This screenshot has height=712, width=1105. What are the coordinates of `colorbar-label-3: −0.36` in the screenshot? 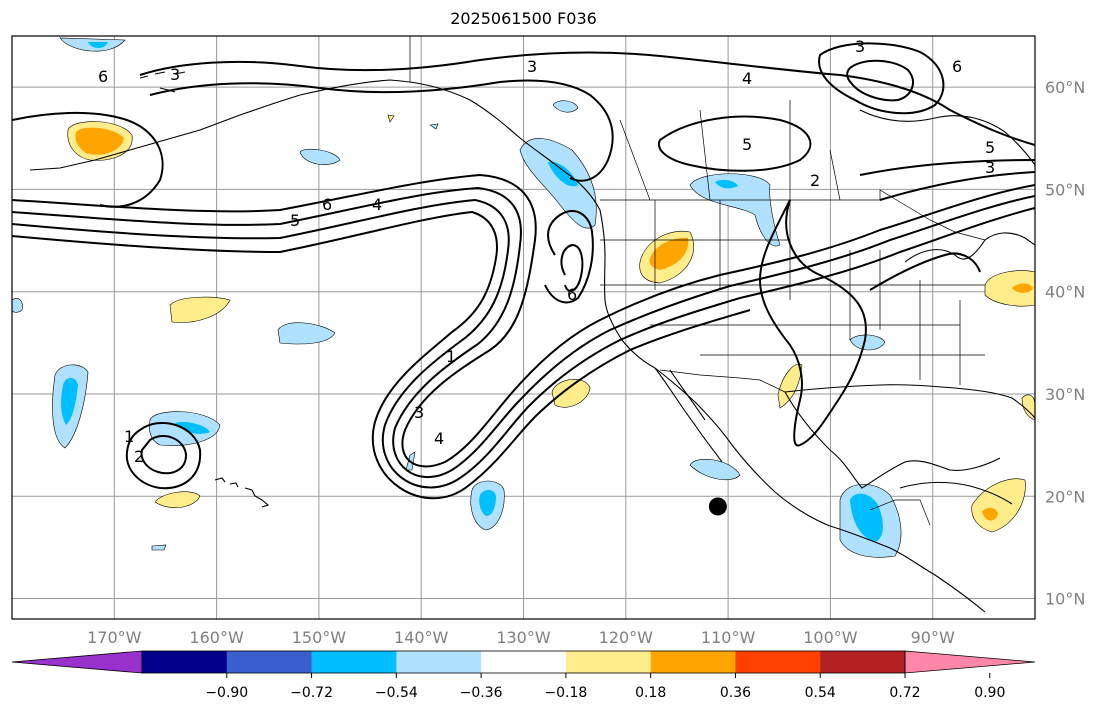 It's located at (481, 693).